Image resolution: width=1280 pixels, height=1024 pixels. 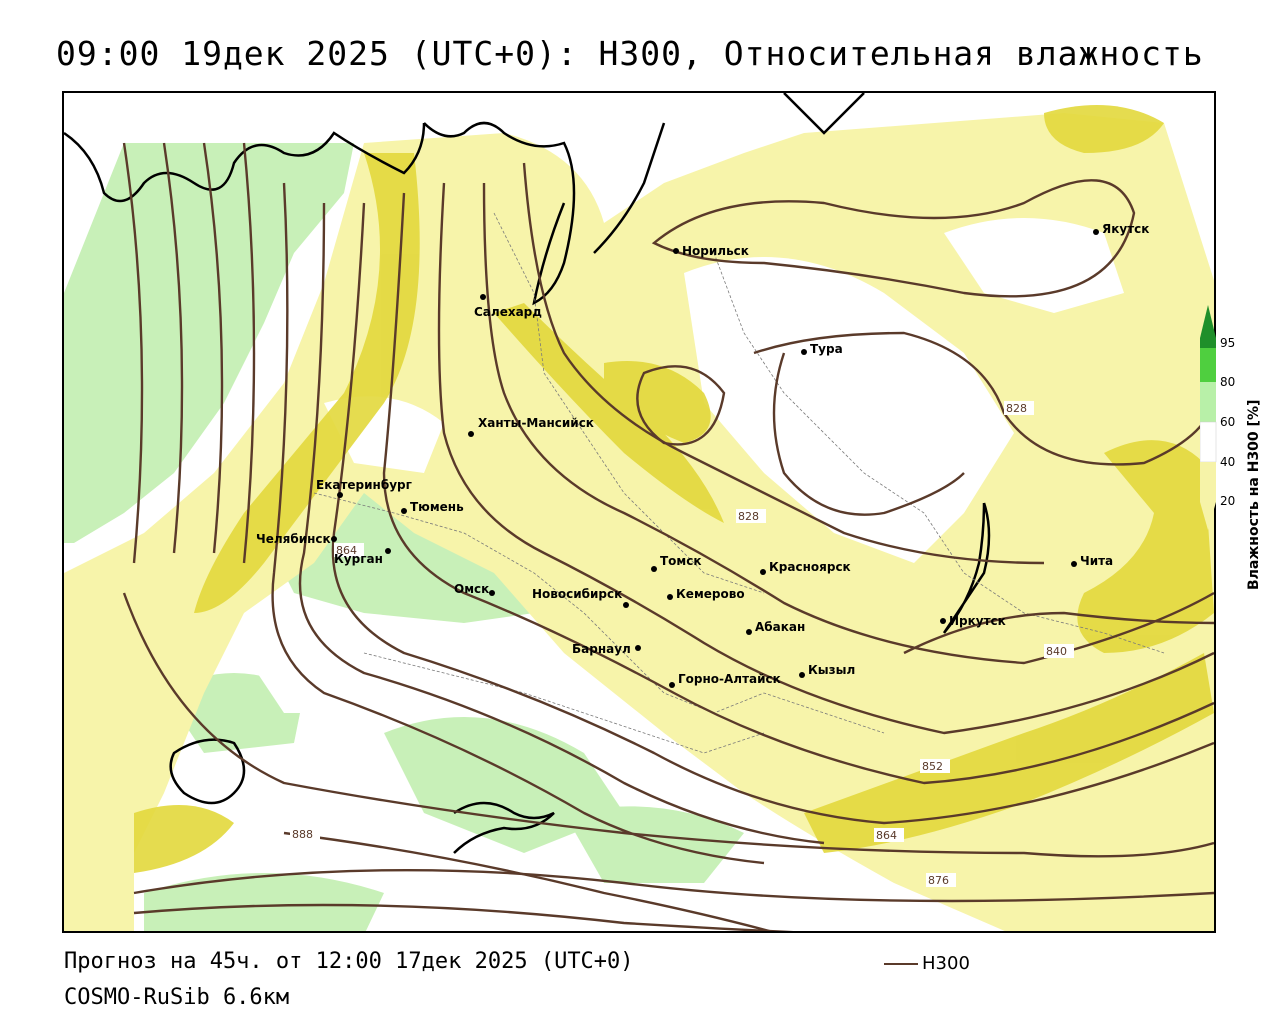 I want to click on city-label: Кемерово, so click(x=710, y=594).